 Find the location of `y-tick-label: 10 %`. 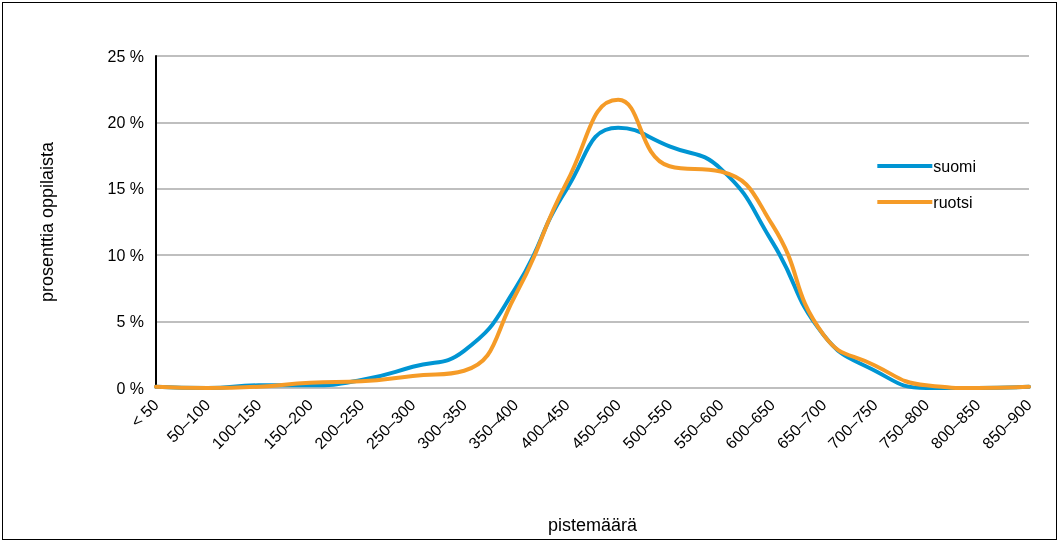

y-tick-label: 10 % is located at coordinates (125, 255).